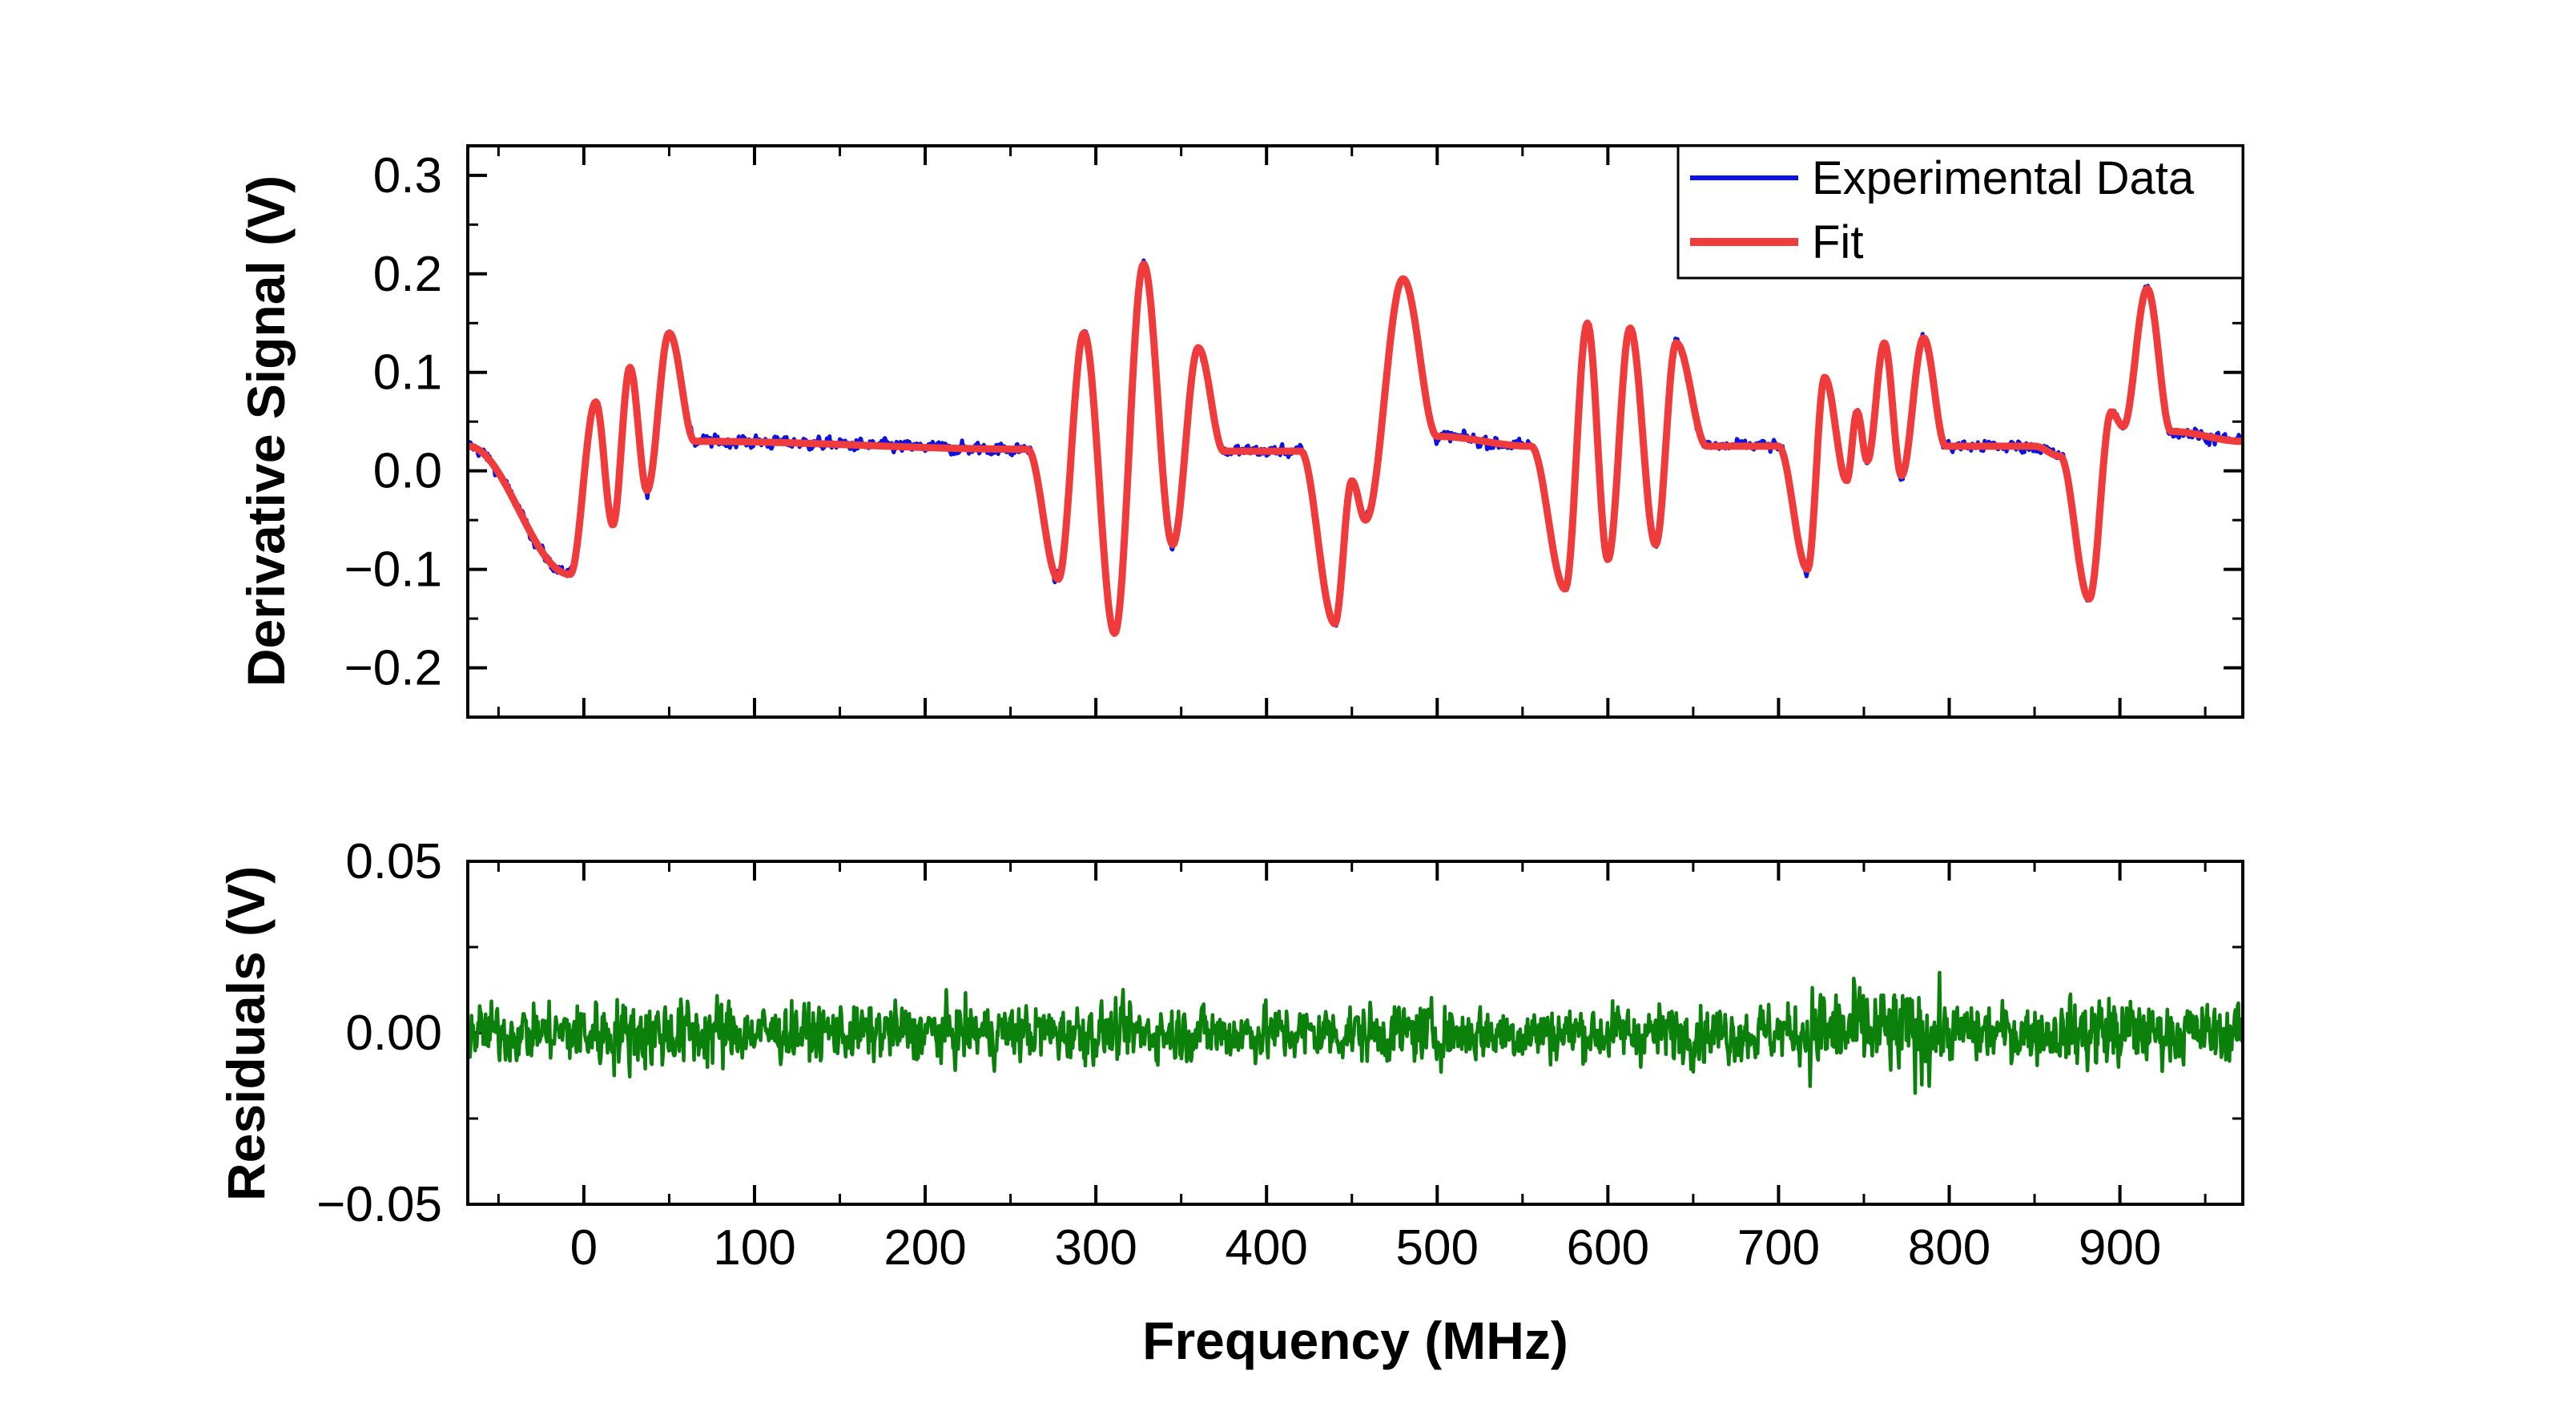  I want to click on legend: Experimental Data Fit, so click(1960, 212).